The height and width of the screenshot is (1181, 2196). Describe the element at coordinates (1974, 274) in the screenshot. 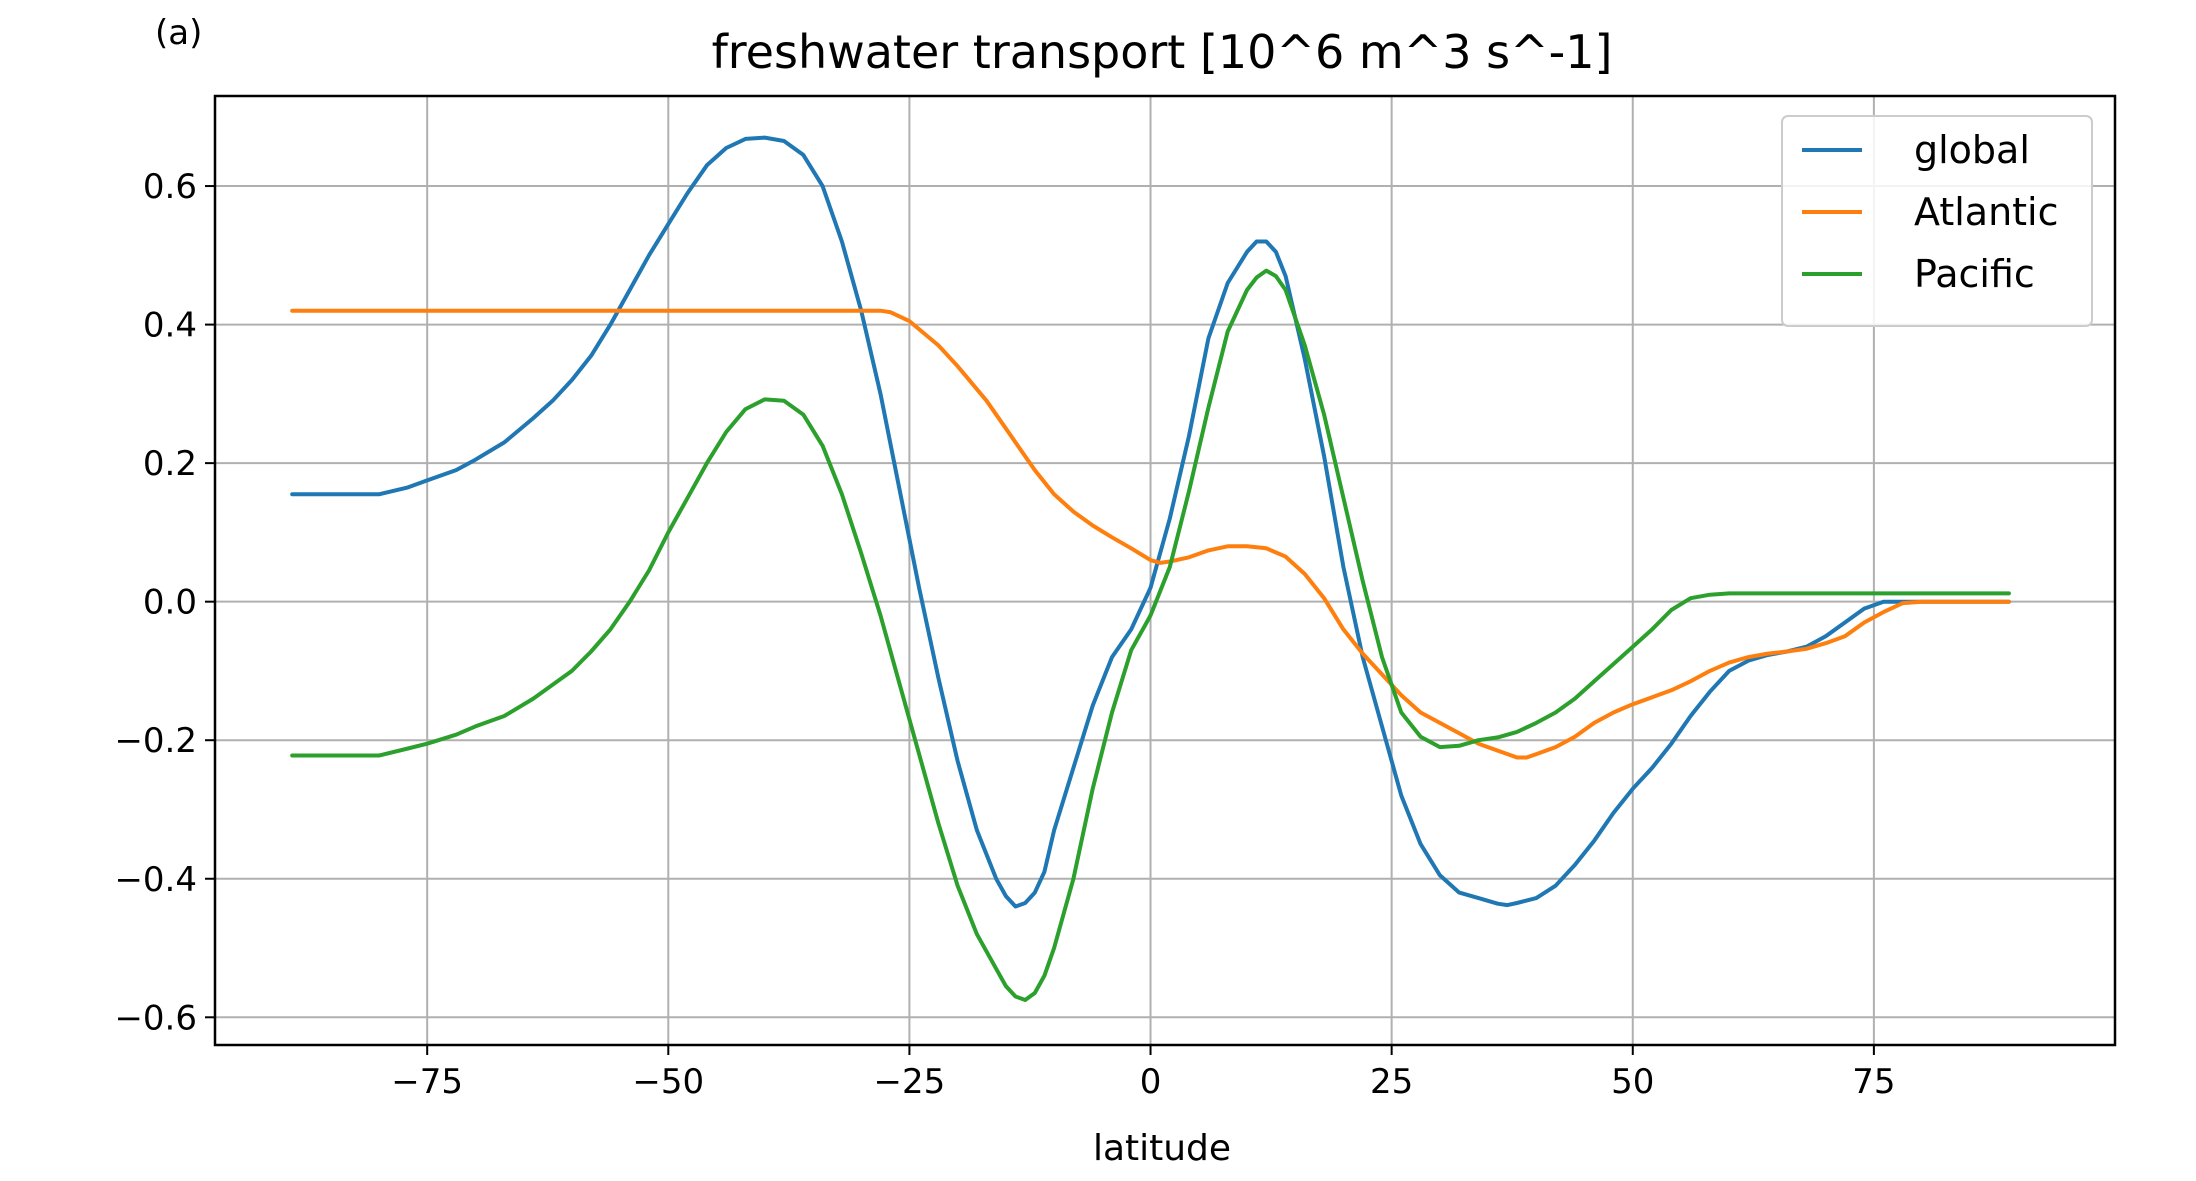

I see `legend-label-pacific: Pacific` at that location.